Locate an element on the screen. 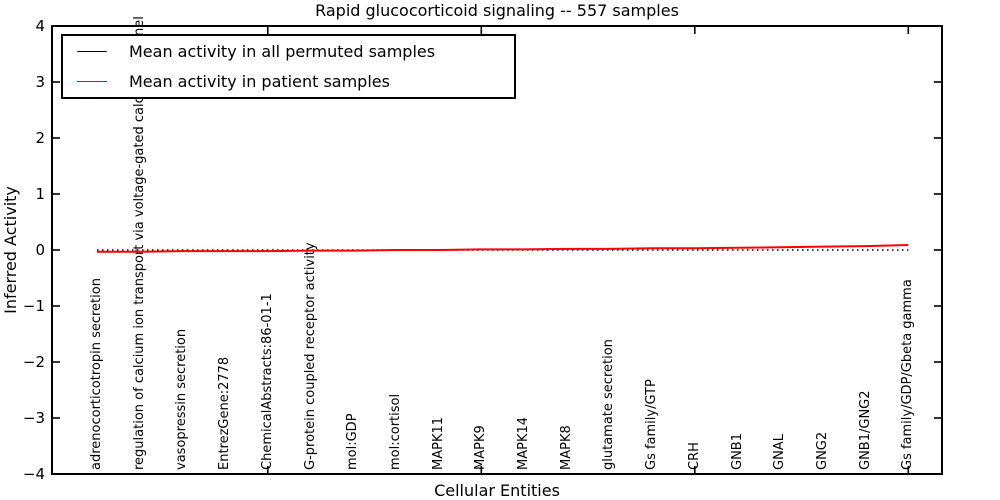 The width and height of the screenshot is (1000, 500). y-tick-label: 3 is located at coordinates (40, 82).